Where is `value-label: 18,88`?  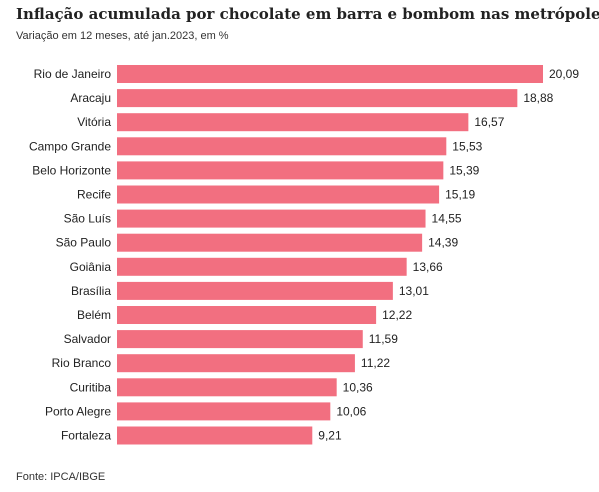
value-label: 18,88 is located at coordinates (538, 98).